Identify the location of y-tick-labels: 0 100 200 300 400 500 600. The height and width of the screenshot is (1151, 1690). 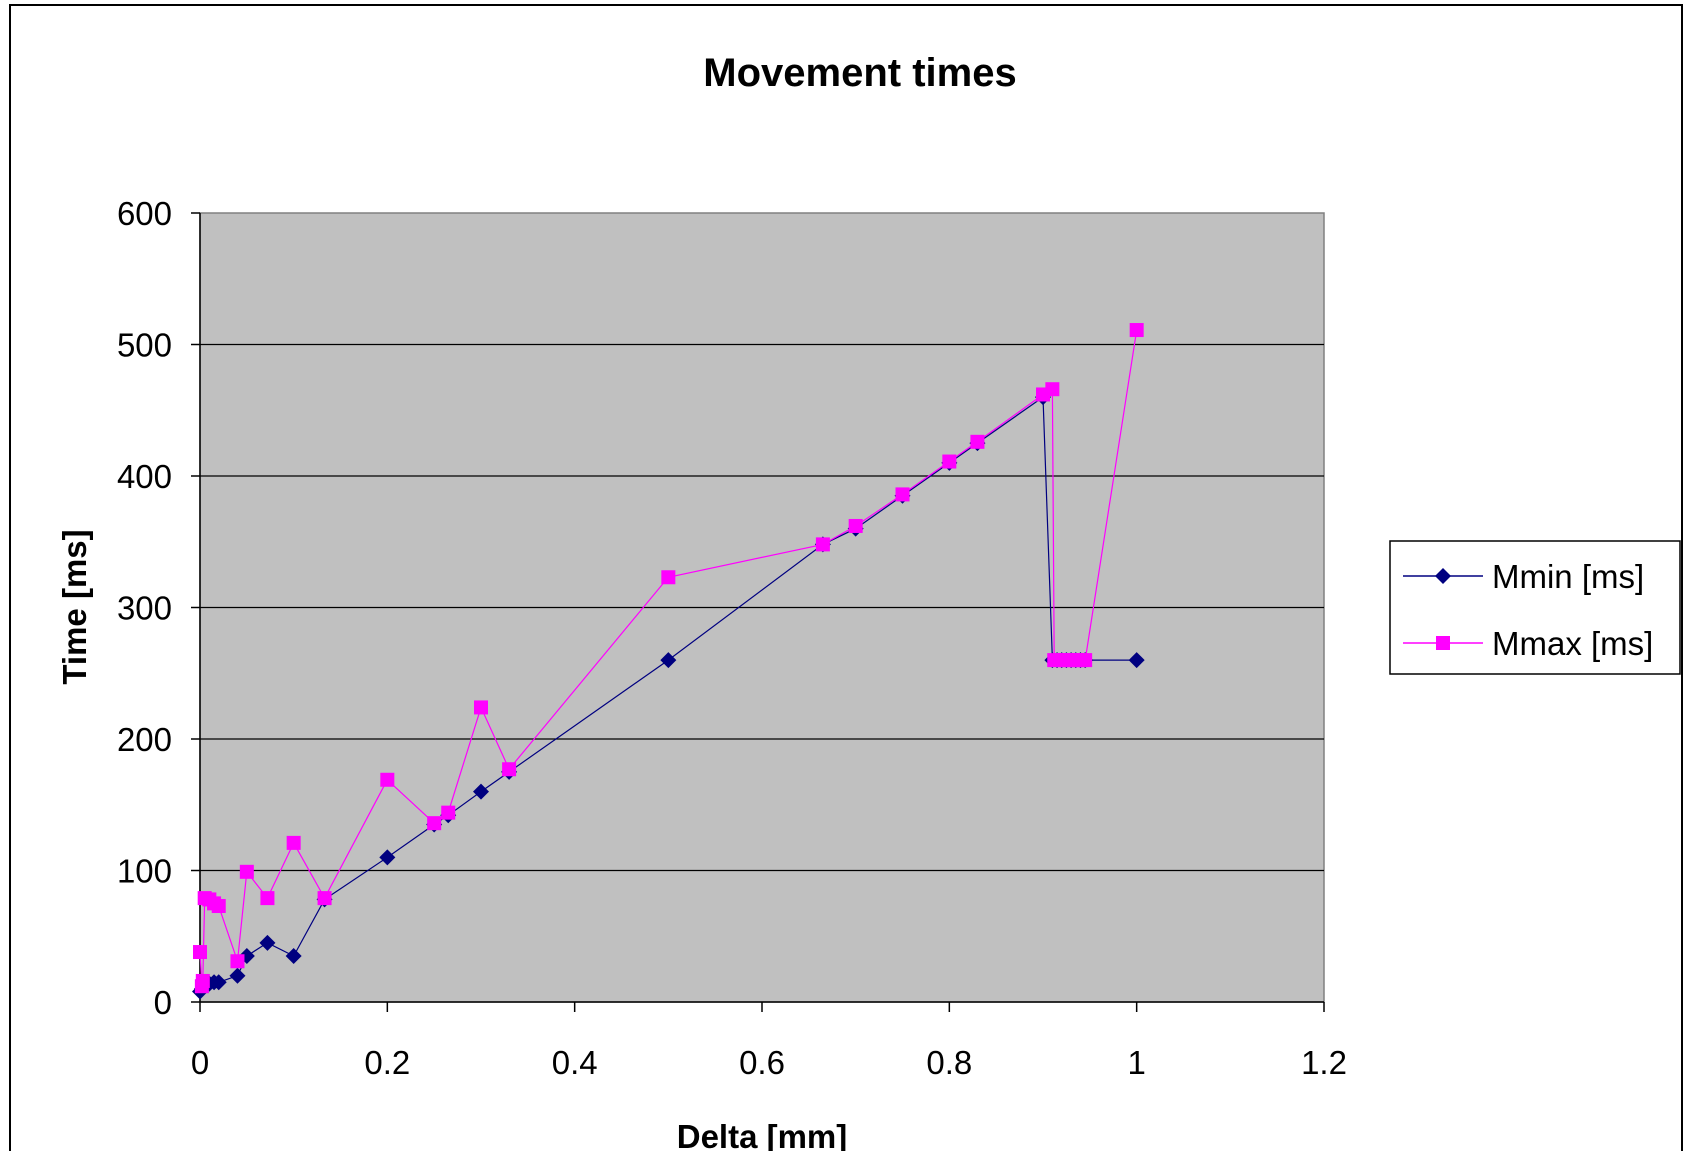
(144, 608).